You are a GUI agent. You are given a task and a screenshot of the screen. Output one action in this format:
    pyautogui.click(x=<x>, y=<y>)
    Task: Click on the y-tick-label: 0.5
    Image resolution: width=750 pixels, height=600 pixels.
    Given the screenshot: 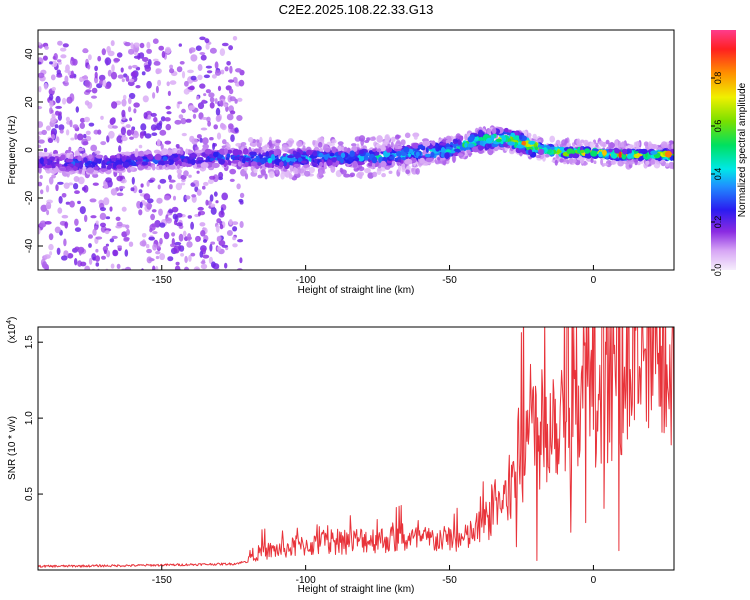 What is the action you would take?
    pyautogui.click(x=29, y=494)
    